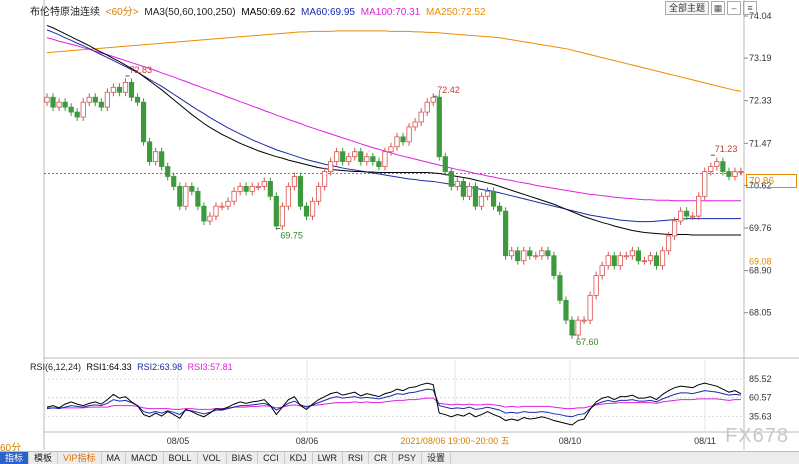  What do you see at coordinates (114, 458) in the screenshot?
I see `tab-3: MA` at bounding box center [114, 458].